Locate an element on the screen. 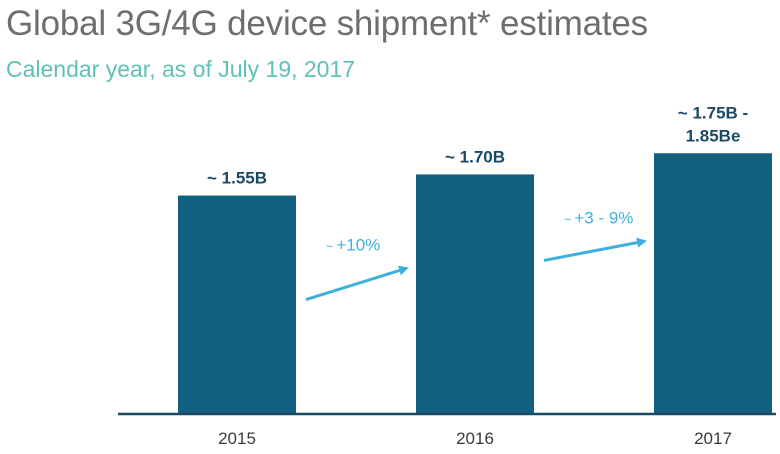  bar-label-line: ~ 1.55B is located at coordinates (237, 178).